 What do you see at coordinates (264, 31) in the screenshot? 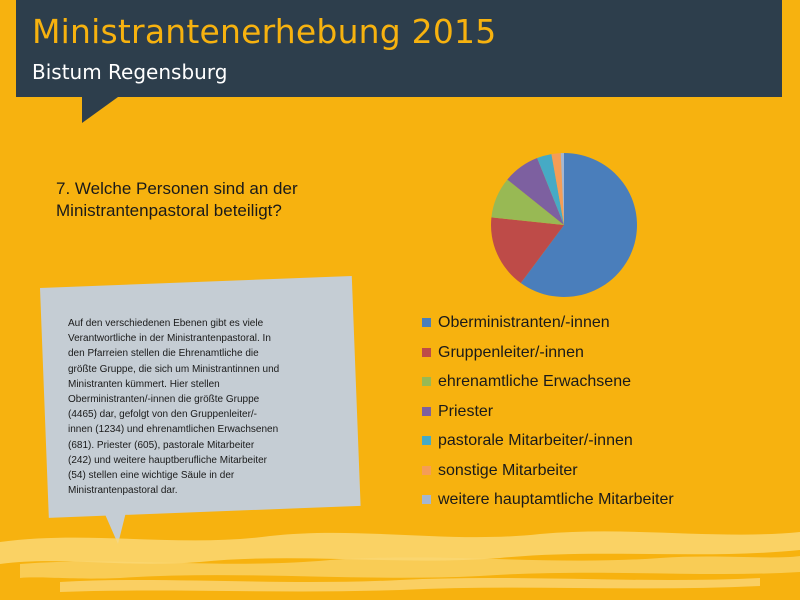
I see `page-title: Ministrantenerhebung 2015` at bounding box center [264, 31].